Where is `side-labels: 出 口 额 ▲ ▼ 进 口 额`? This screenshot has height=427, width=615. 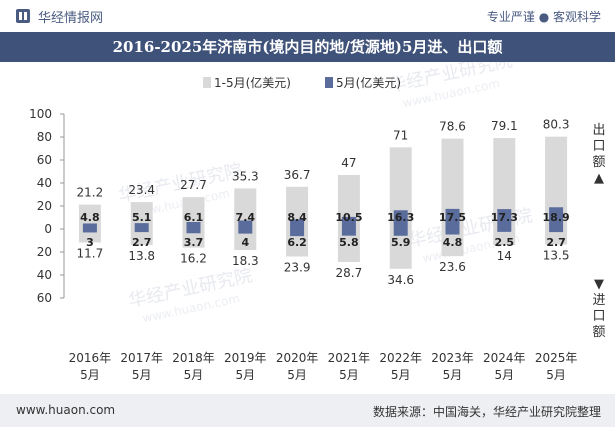
side-labels: 出 口 额 ▲ ▼ 进 口 额 is located at coordinates (598, 231).